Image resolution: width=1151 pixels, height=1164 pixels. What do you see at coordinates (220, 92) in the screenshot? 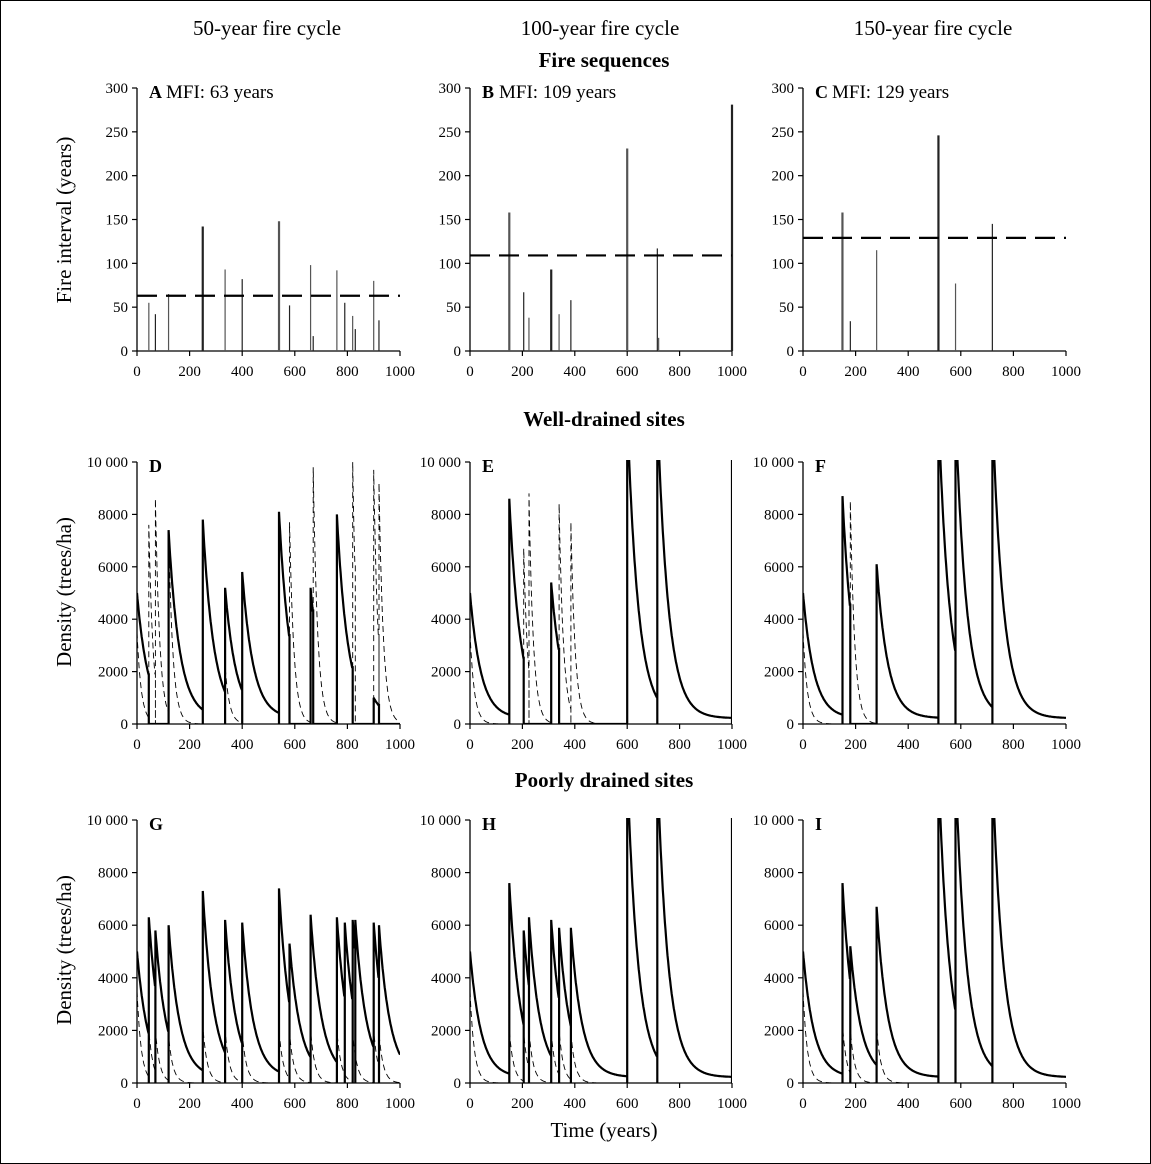
I see `panel-note-A: MFI: 63 years` at bounding box center [220, 92].